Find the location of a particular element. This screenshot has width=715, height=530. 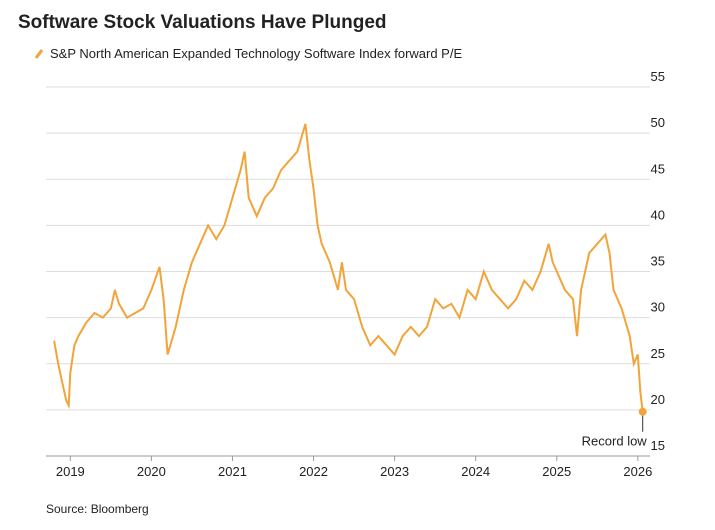

y-tick-label: 45 is located at coordinates (658, 168).